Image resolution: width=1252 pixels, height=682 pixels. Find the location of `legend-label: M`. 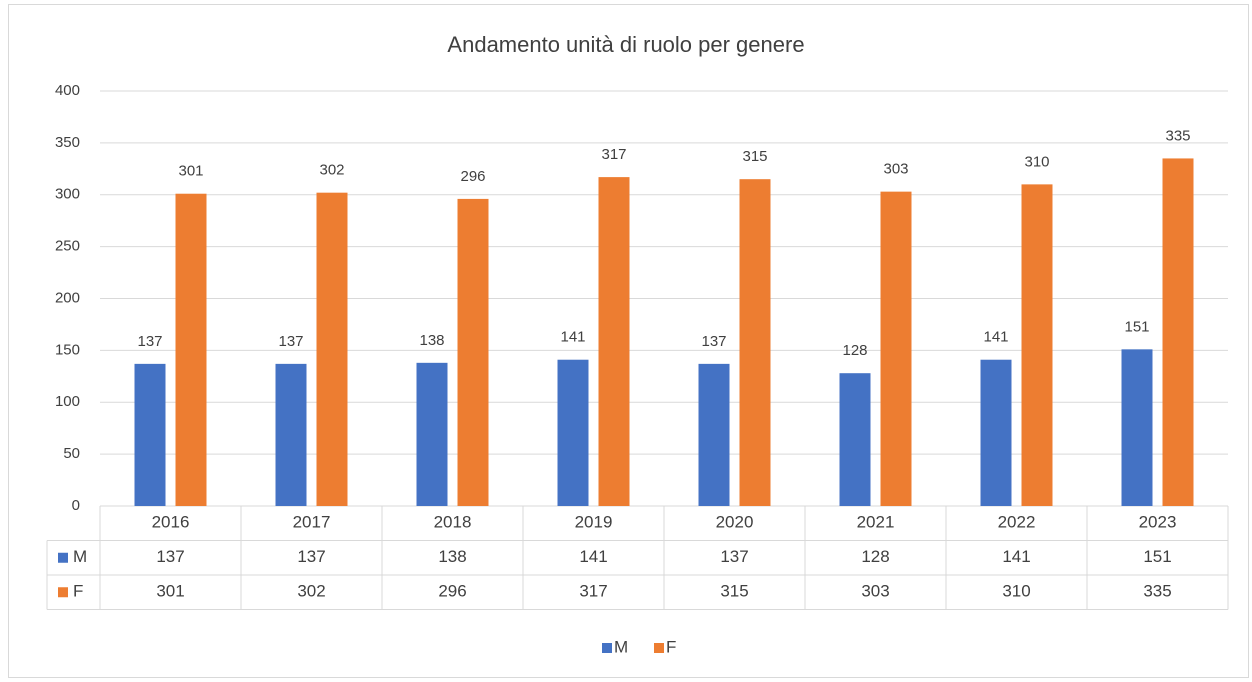

legend-label: M is located at coordinates (621, 646).